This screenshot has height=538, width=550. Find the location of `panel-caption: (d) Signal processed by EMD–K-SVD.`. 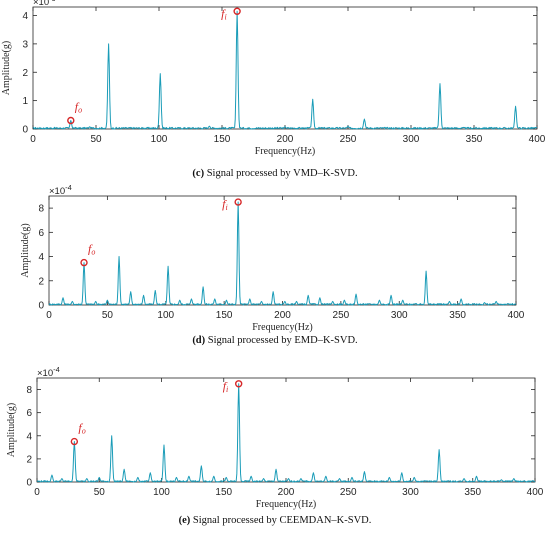

panel-caption: (d) Signal processed by EMD–K-SVD. is located at coordinates (274, 340).